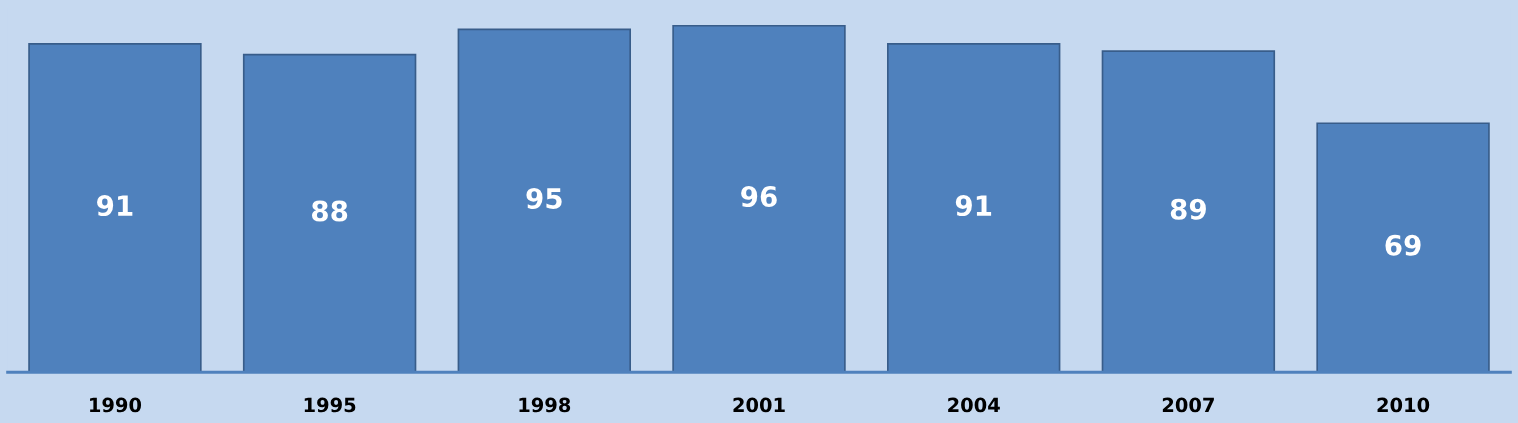  I want to click on data-label: 89, so click(1188, 209).